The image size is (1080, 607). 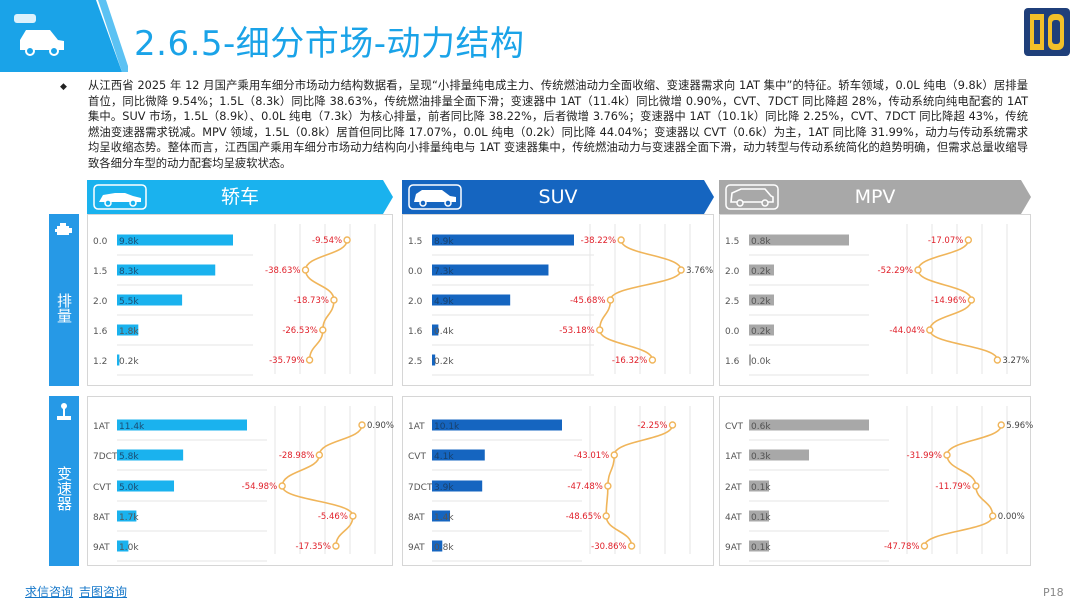 What do you see at coordinates (103, 592) in the screenshot?
I see `footer-link-jitu: 吉图咨询` at bounding box center [103, 592].